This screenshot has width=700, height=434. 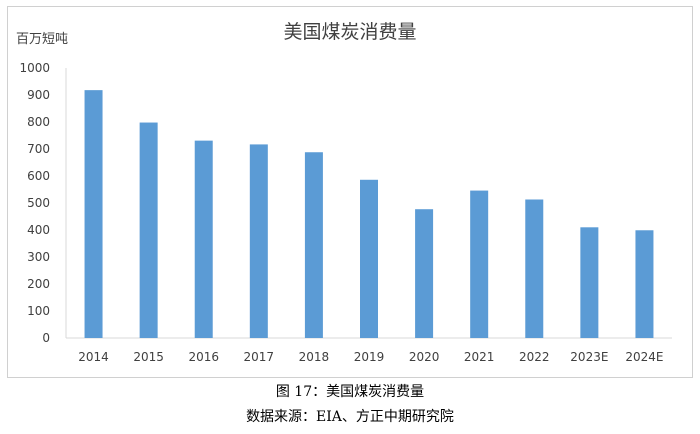 What do you see at coordinates (479, 357) in the screenshot?
I see `x-tick-label: 2021` at bounding box center [479, 357].